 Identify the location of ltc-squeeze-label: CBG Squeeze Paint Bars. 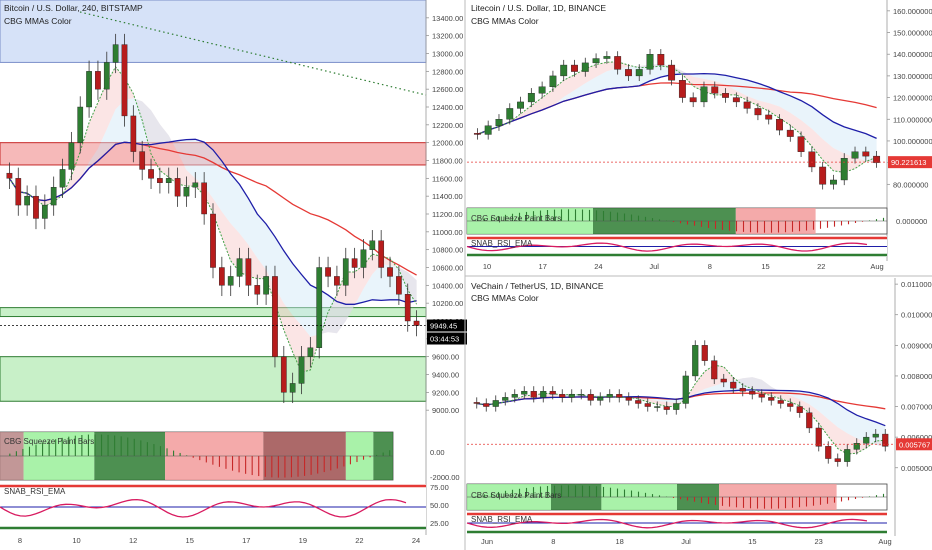
(516, 218).